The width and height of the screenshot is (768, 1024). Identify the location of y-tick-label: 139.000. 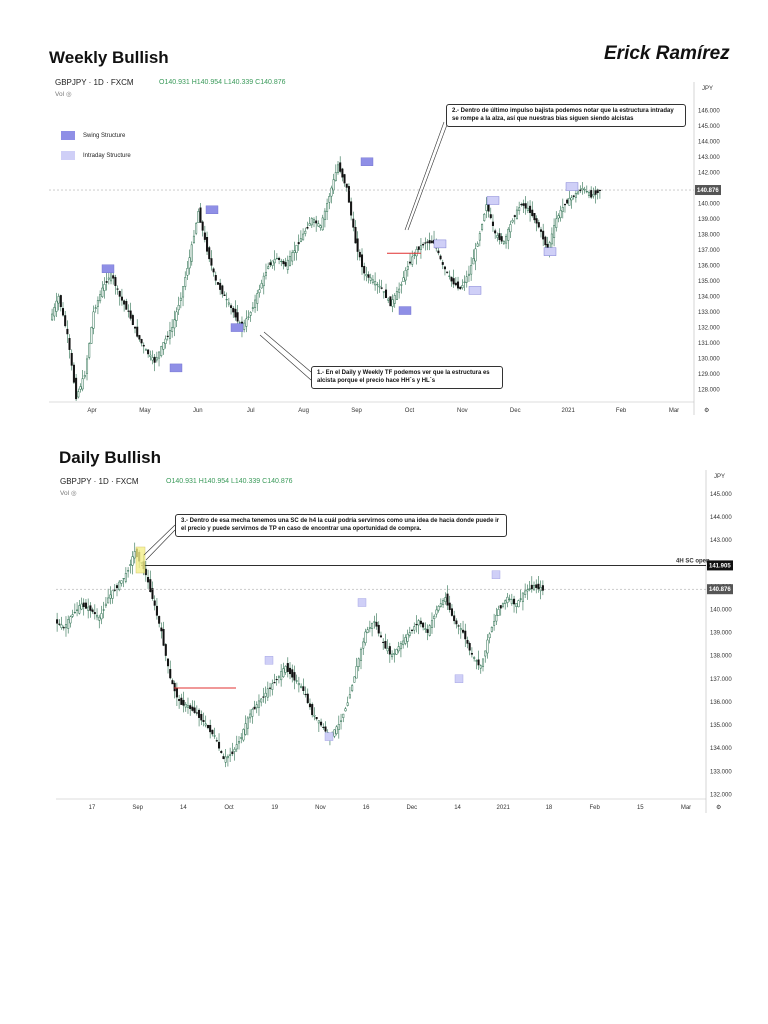
(709, 220).